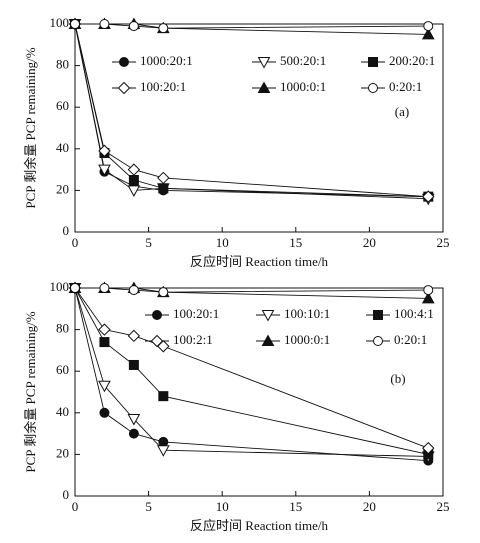 This screenshot has height=543, width=480. I want to click on legend-label: 100:10:1, so click(307, 313).